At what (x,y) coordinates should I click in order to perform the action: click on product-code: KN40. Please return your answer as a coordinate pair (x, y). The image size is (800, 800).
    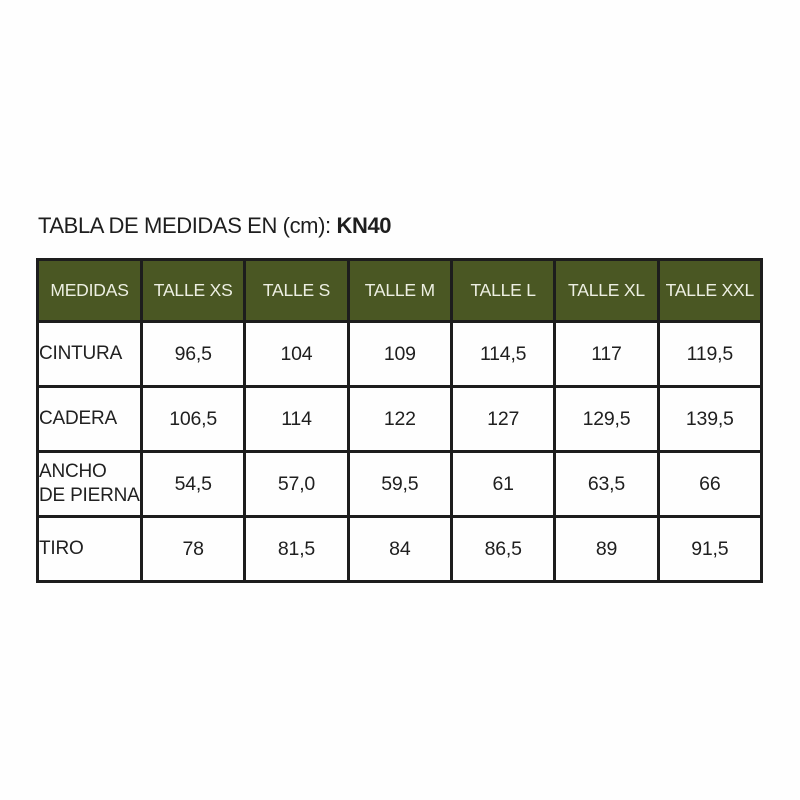
    Looking at the image, I should click on (364, 225).